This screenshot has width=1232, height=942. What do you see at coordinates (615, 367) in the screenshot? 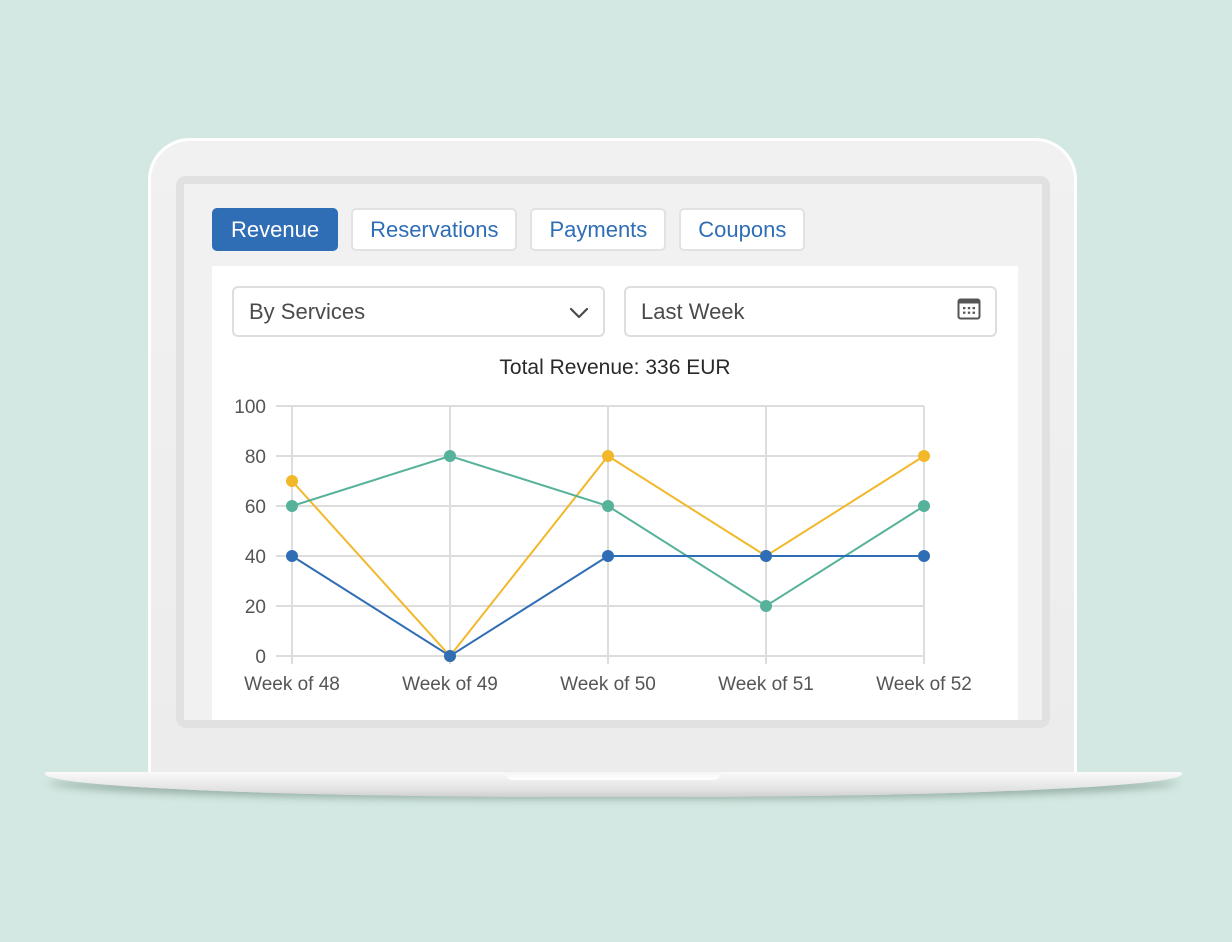
I see `chart-title: Total Revenue: 336 EUR` at bounding box center [615, 367].